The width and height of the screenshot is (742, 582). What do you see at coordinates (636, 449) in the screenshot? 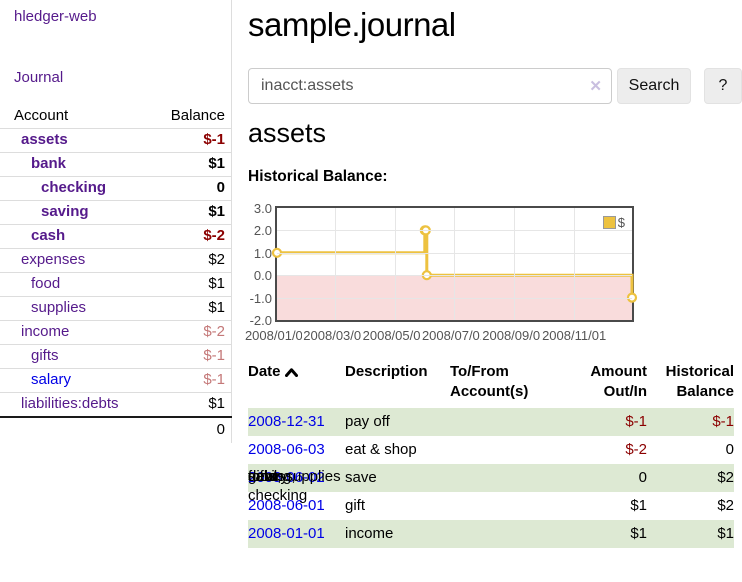
I see `transaction-amount: $-2` at bounding box center [636, 449].